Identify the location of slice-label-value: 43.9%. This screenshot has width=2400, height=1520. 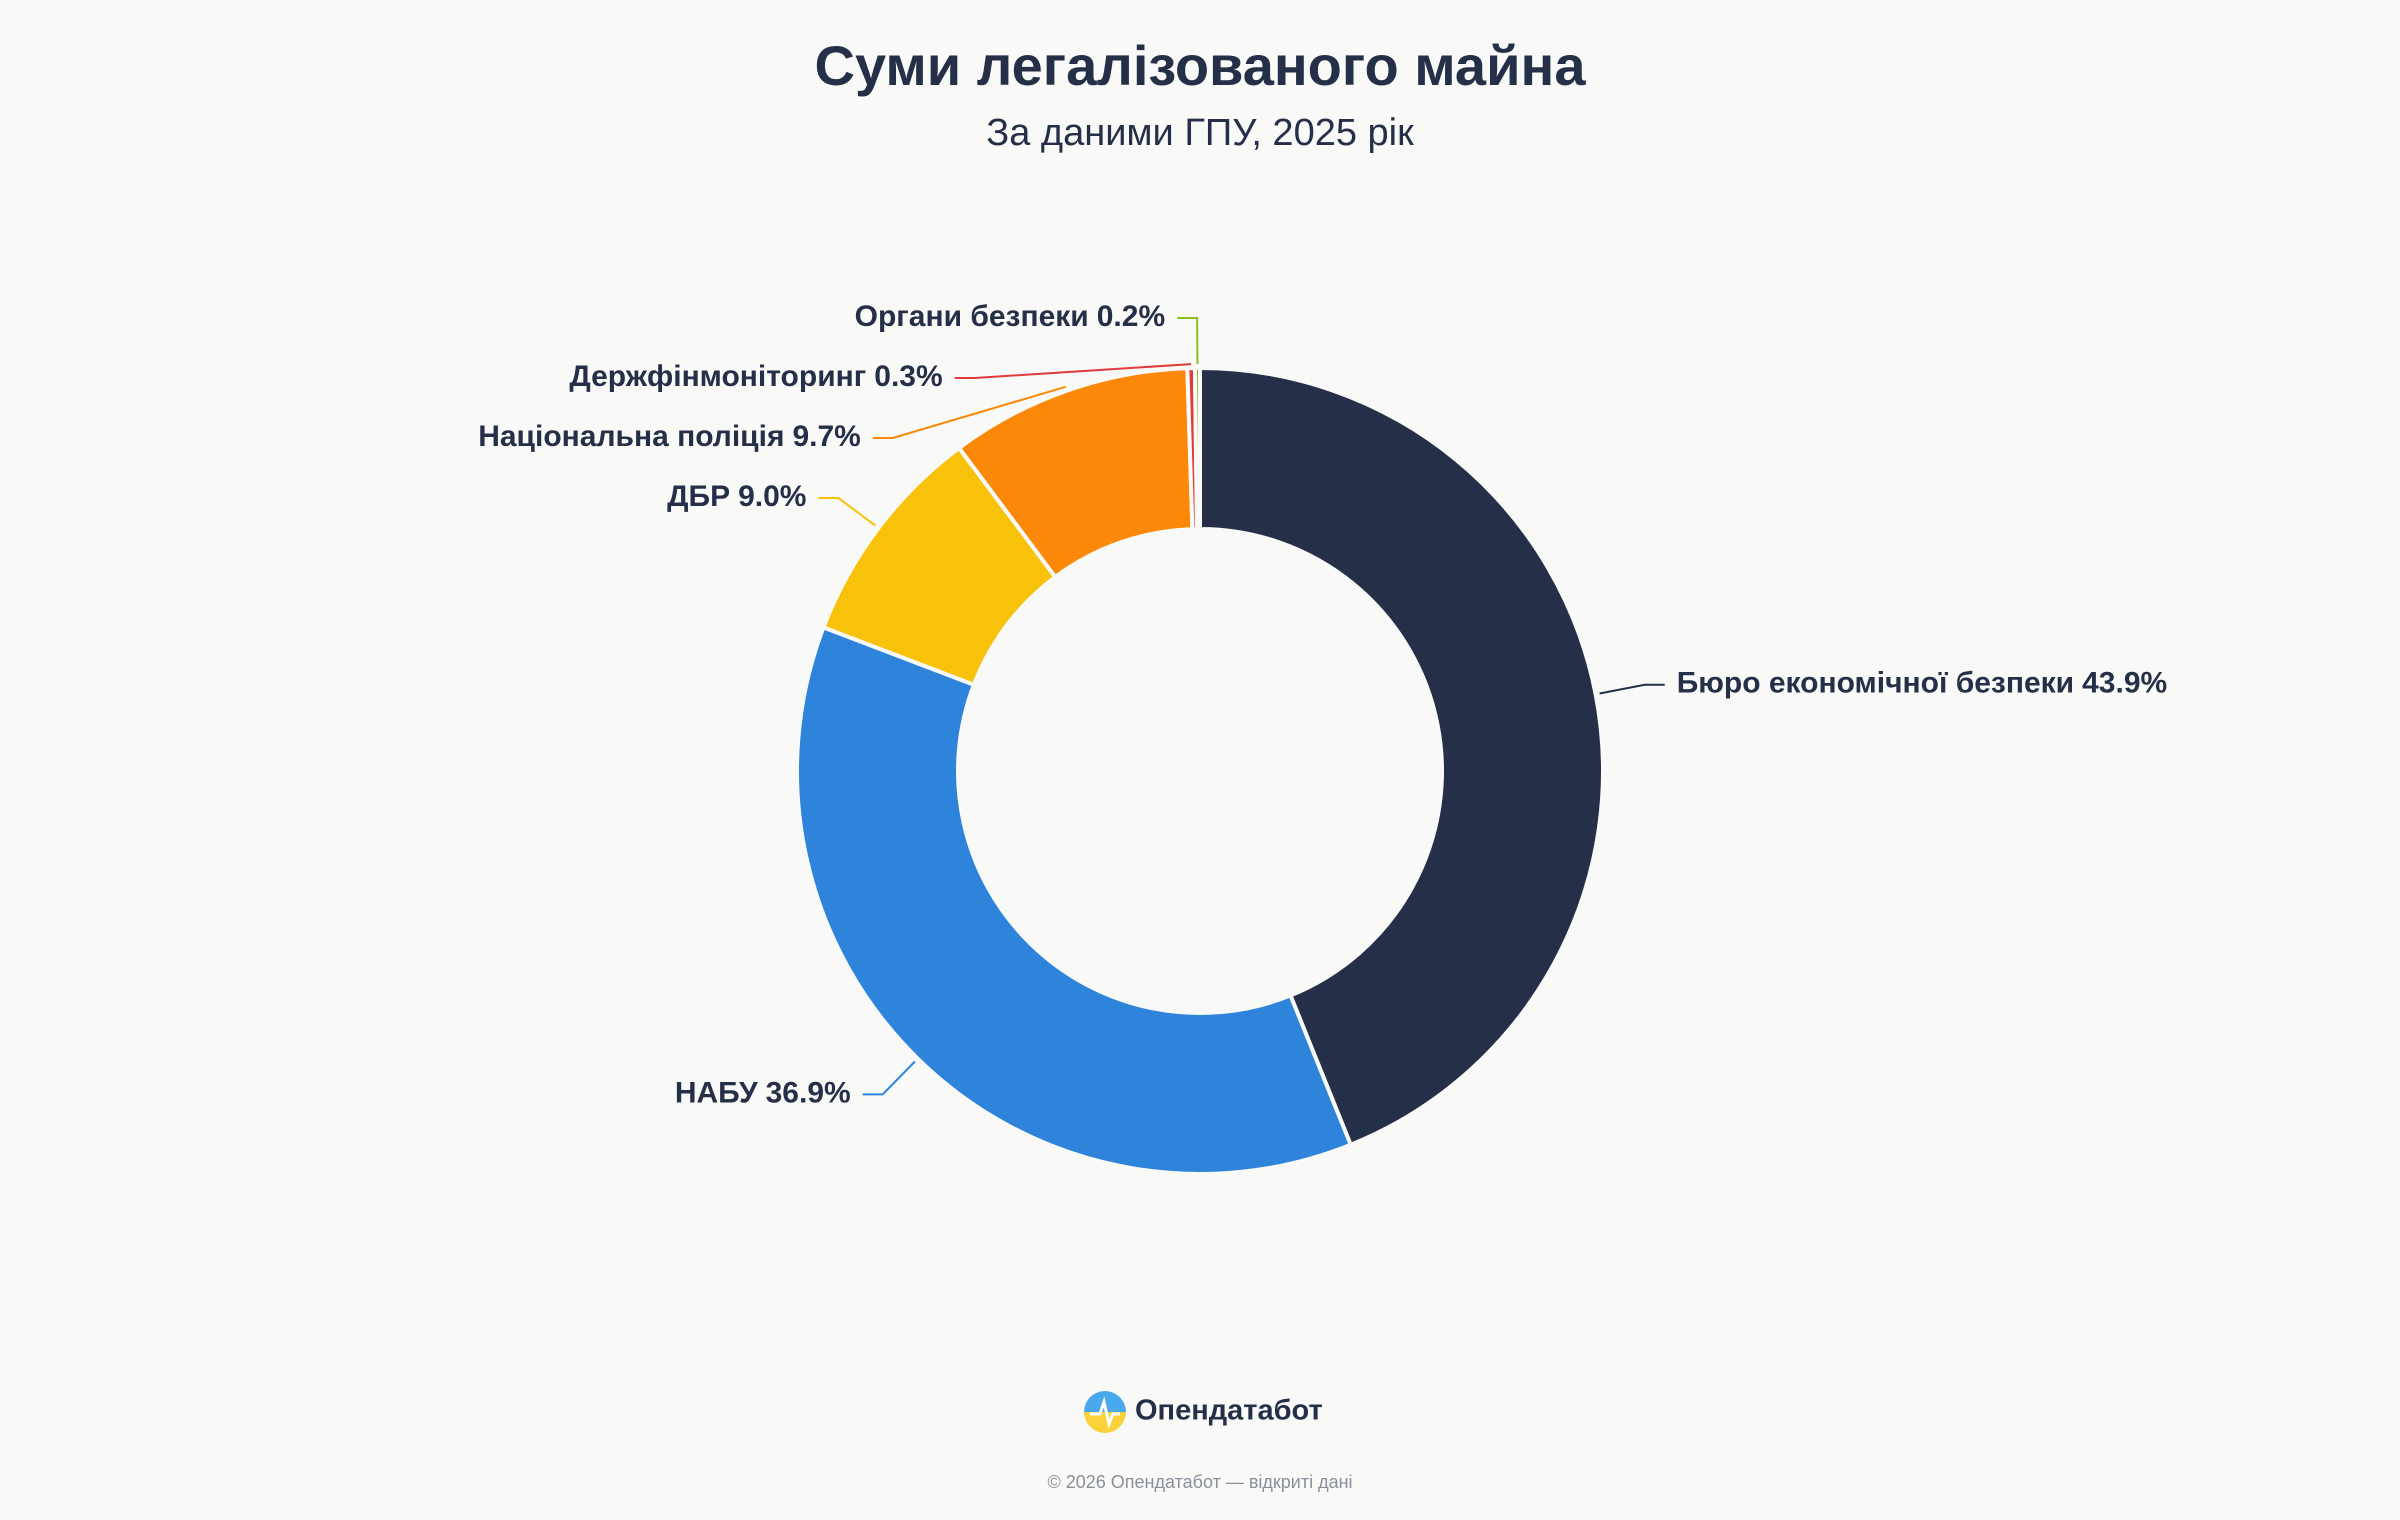
(2124, 683).